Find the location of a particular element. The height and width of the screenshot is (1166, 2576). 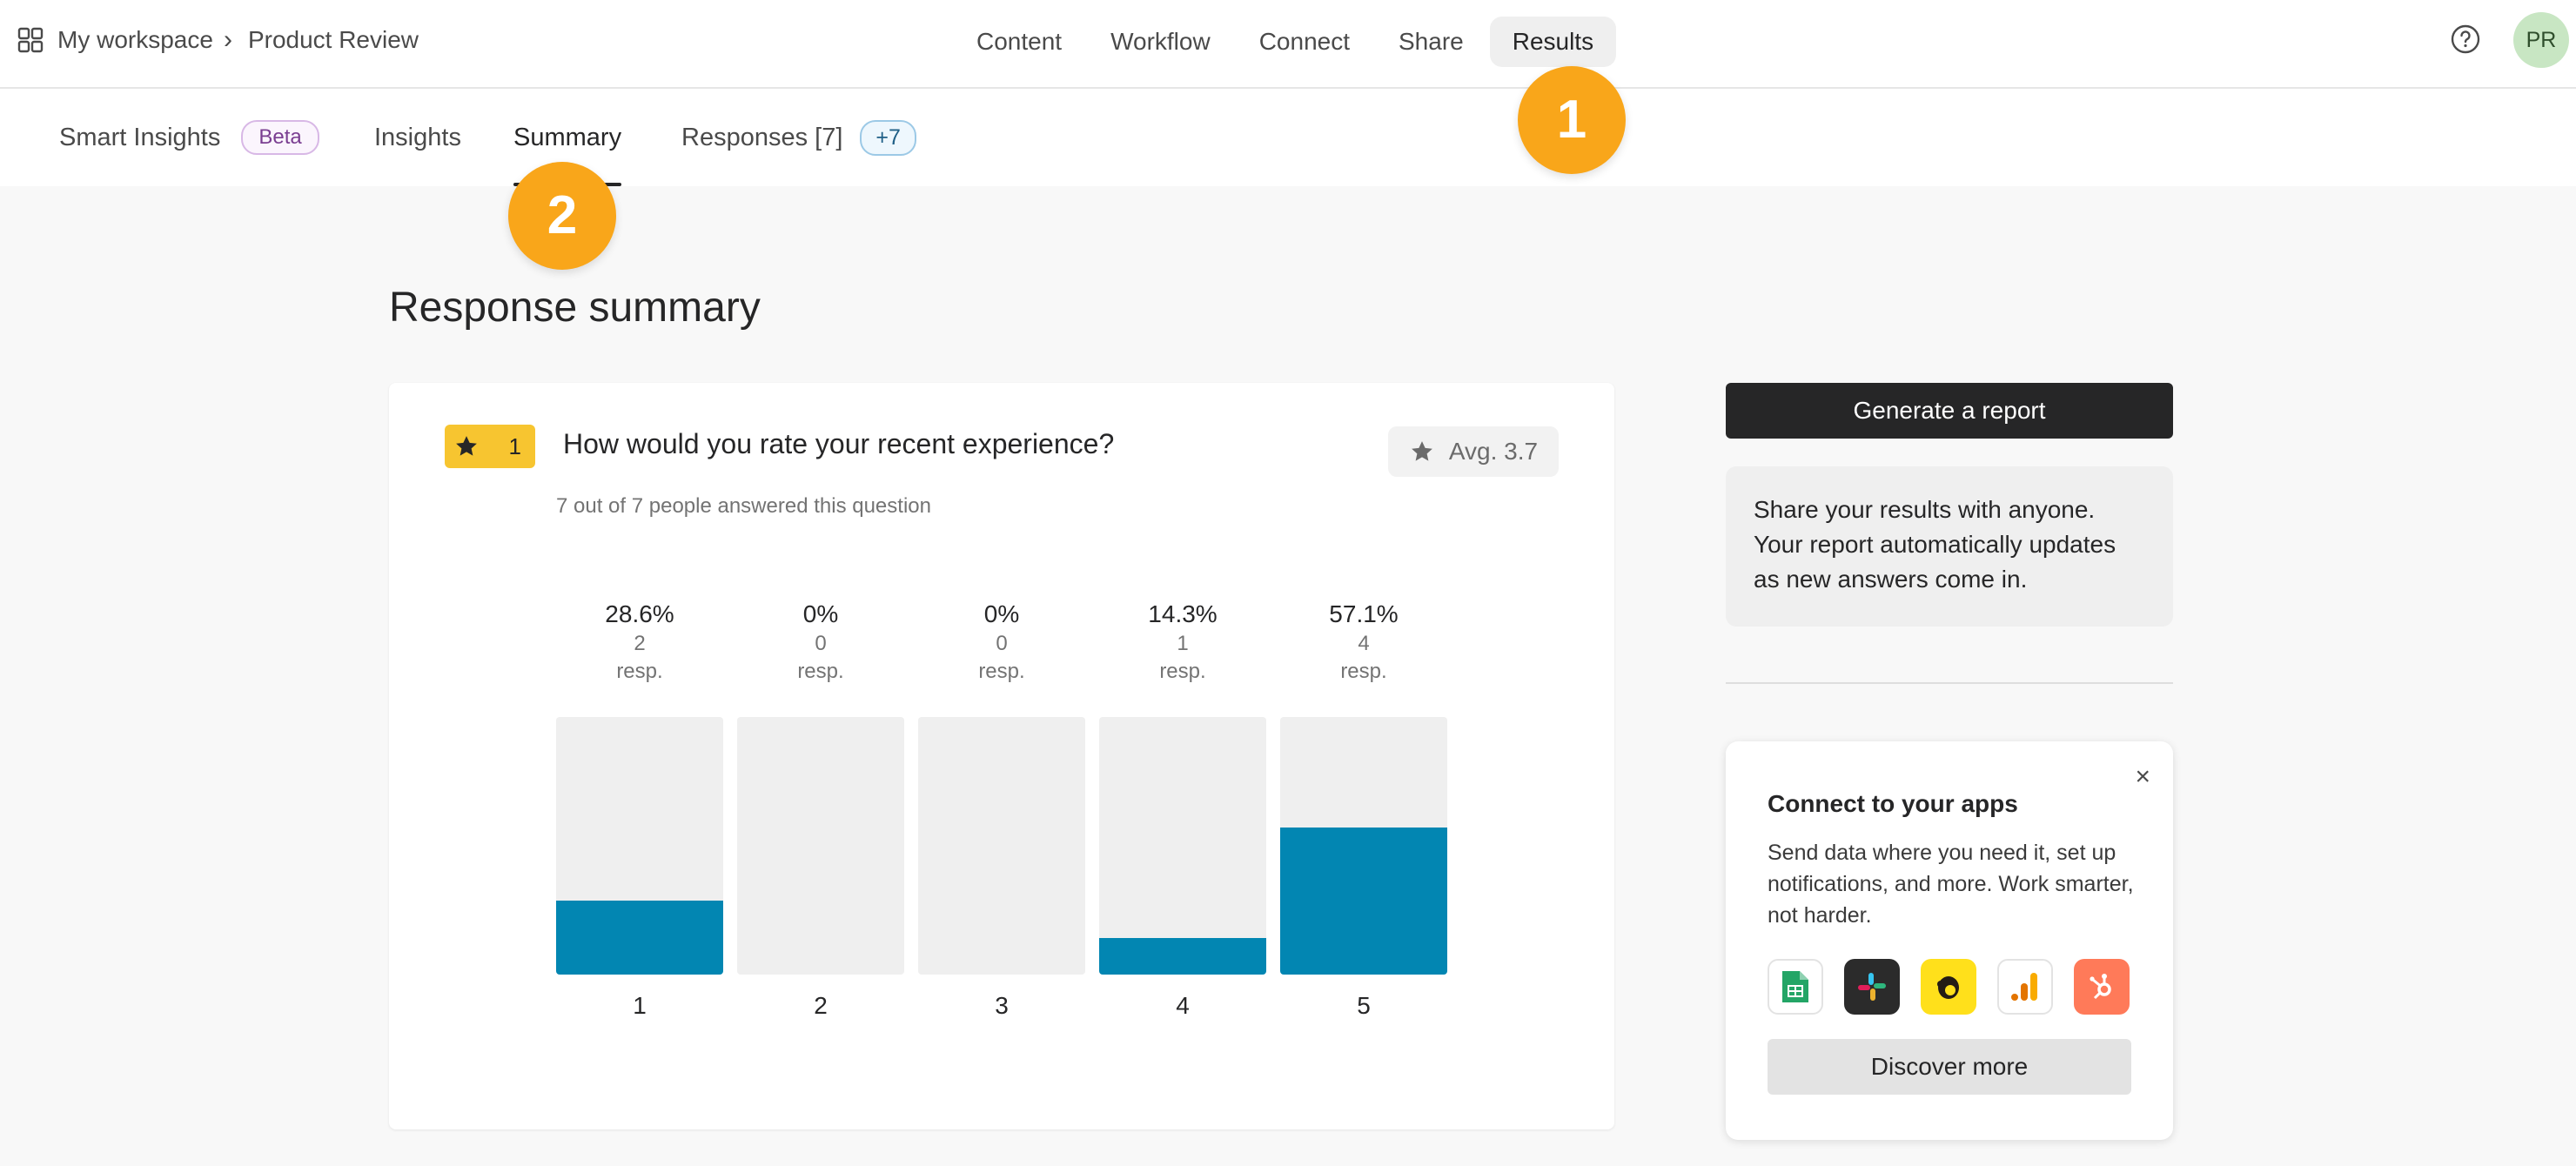

bar-count-label: 2 is located at coordinates (640, 644).